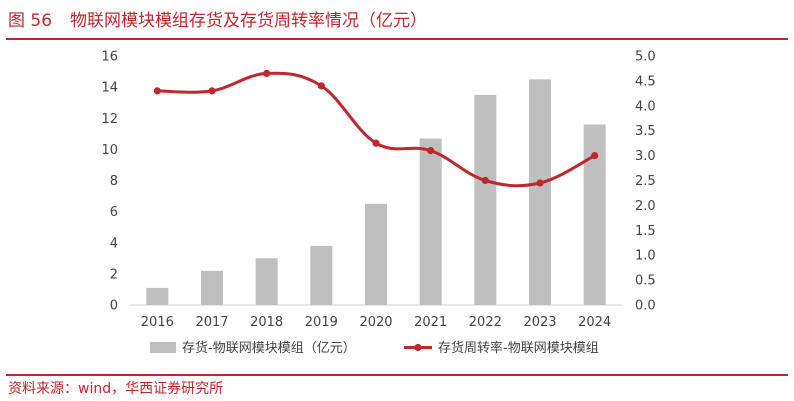 This screenshot has width=794, height=401. Describe the element at coordinates (518, 348) in the screenshot. I see `legend-line-label: 存货周转率-物联网模块模组` at that location.